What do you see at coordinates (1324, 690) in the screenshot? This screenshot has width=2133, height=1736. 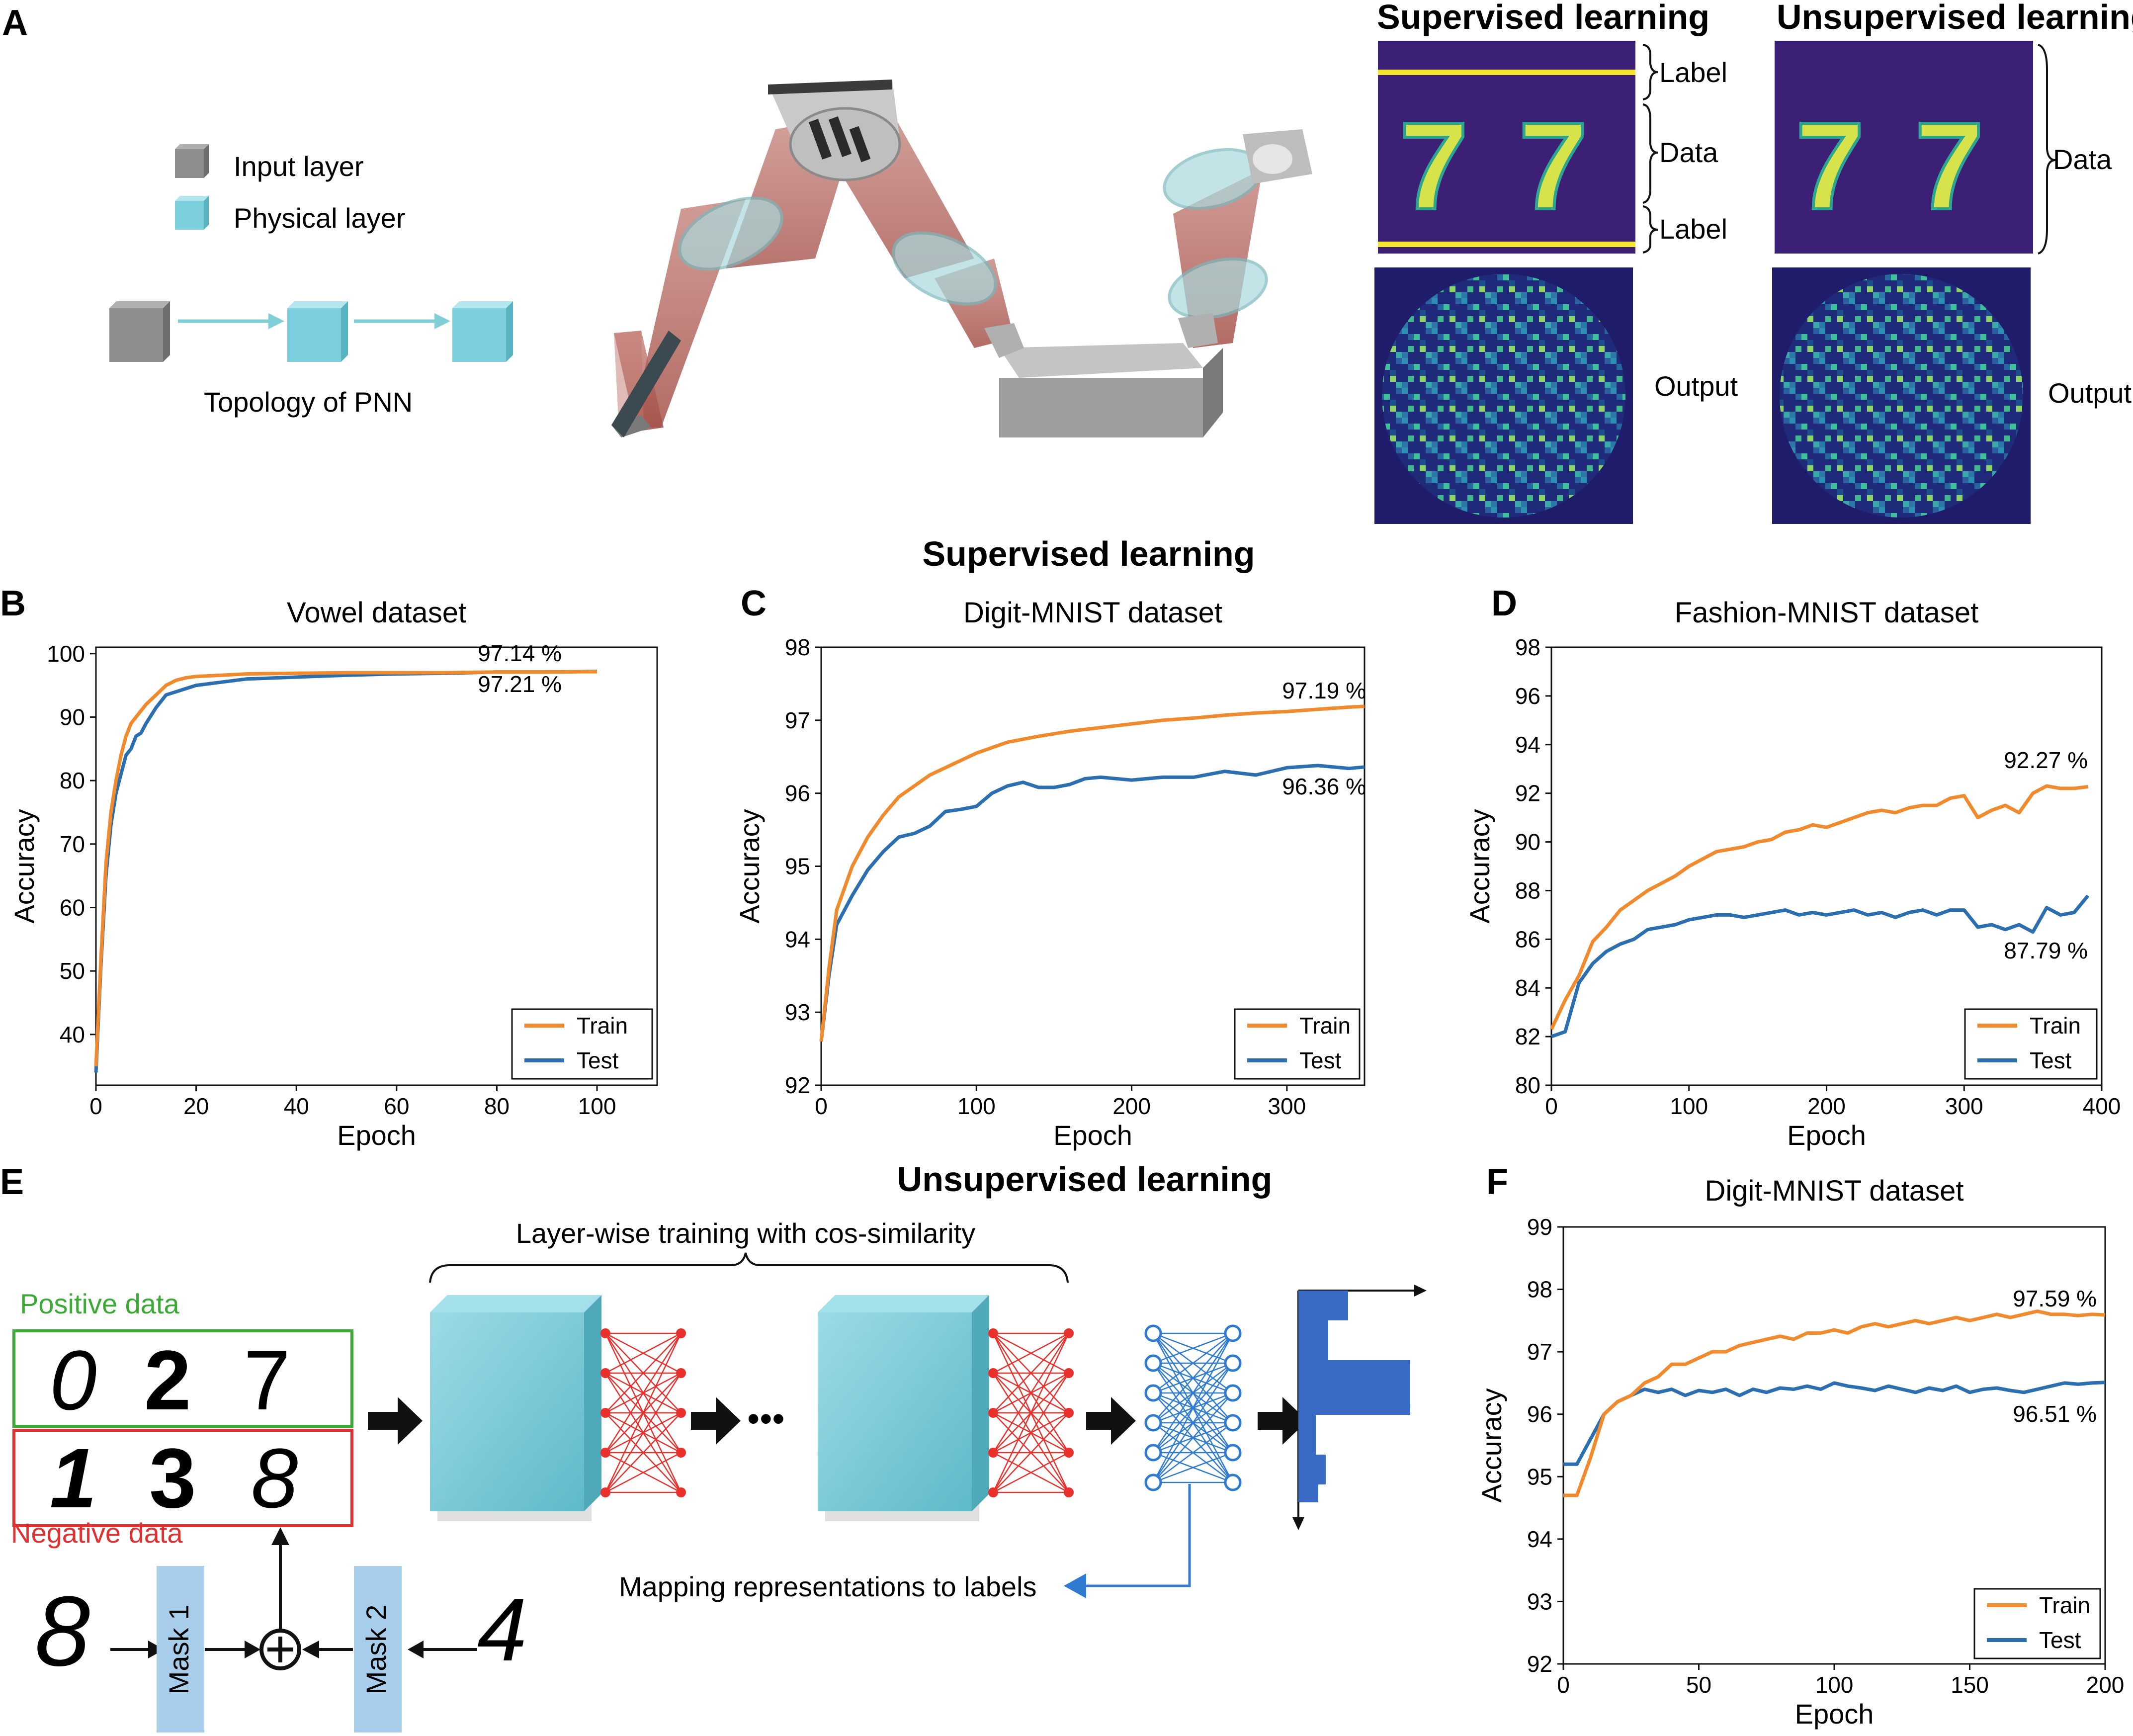 I see `data-annotation: 97.19 %` at bounding box center [1324, 690].